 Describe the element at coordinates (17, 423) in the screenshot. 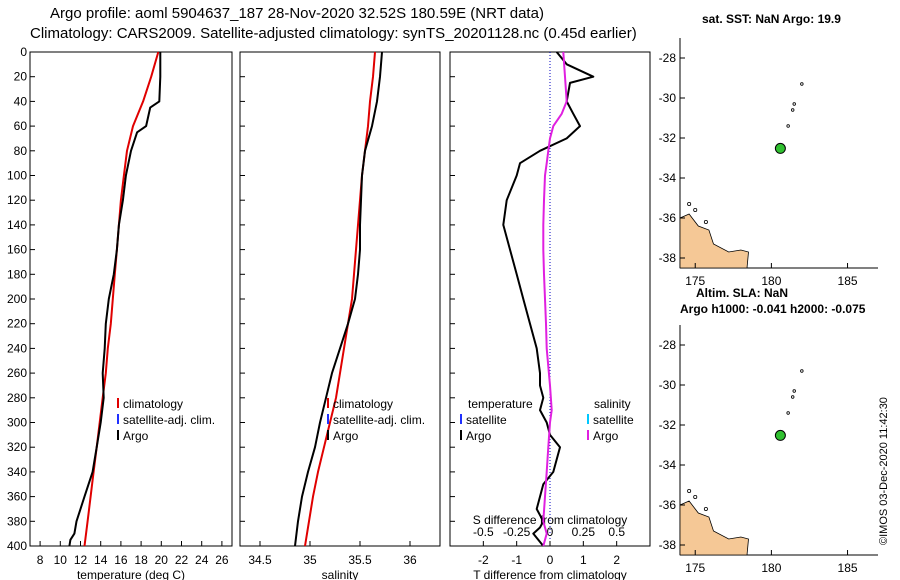

I see `depth-tick-label: 300` at that location.